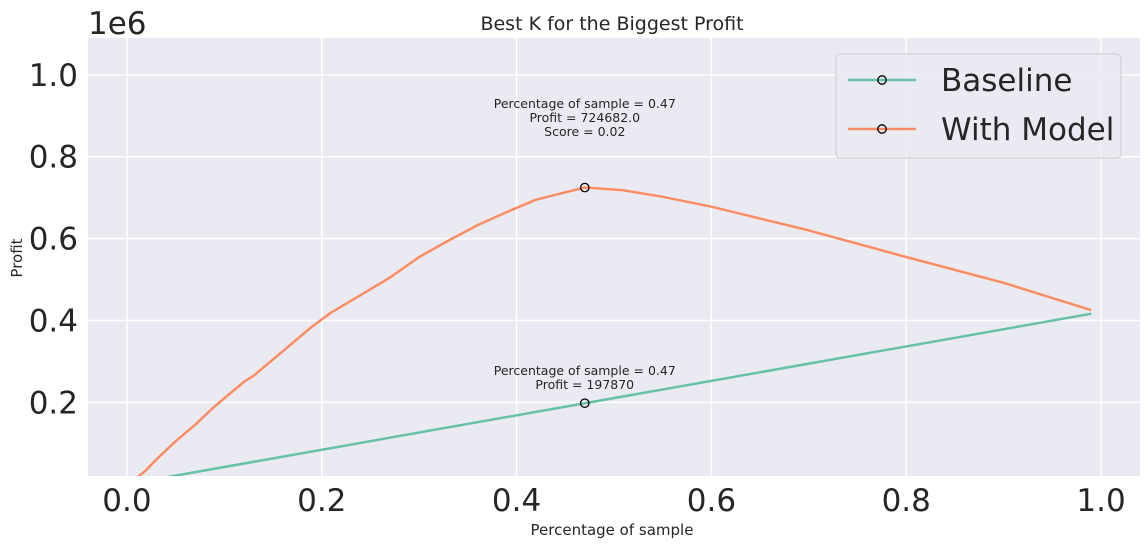 The width and height of the screenshot is (1148, 547). Describe the element at coordinates (978, 106) in the screenshot. I see `legend: Baseline With Model` at that location.